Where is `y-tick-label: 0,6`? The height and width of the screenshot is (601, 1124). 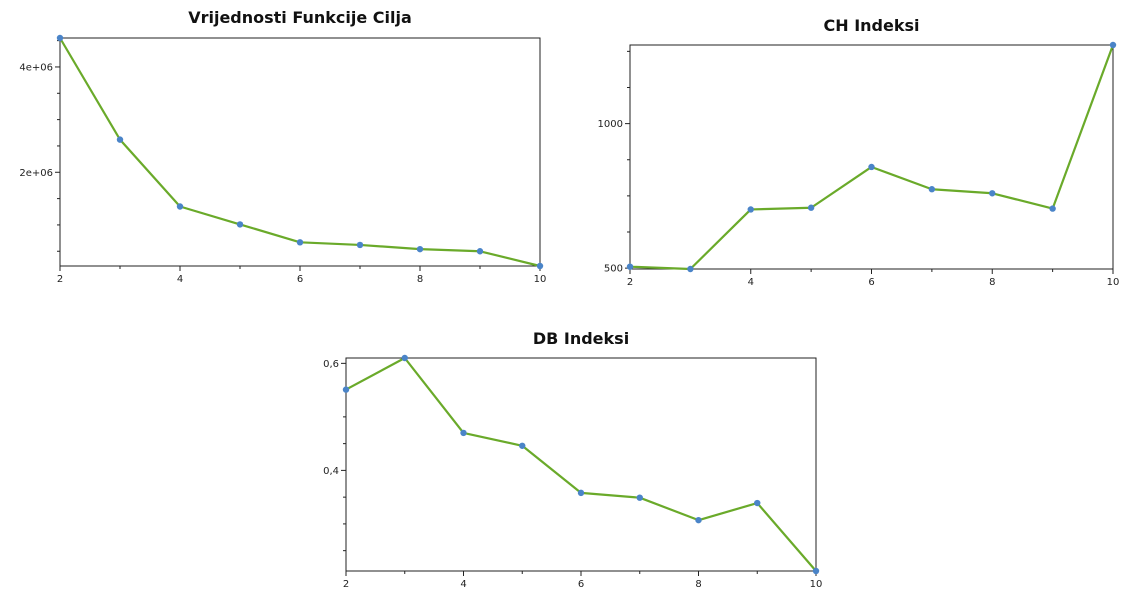
y-tick-label: 0,6 is located at coordinates (331, 364).